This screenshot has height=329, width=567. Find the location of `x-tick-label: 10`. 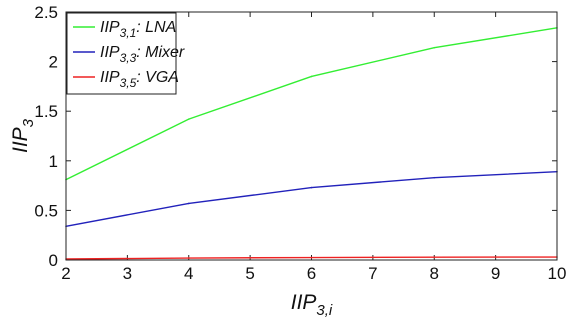

x-tick-label: 10 is located at coordinates (557, 273).